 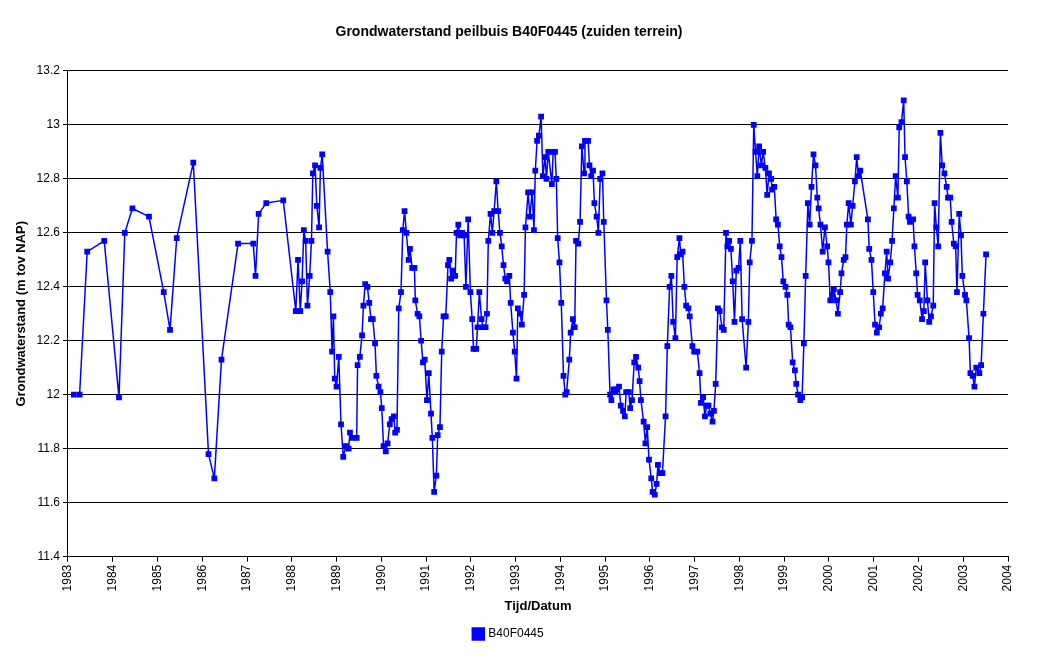 I want to click on y-tick-label: 12.6, so click(x=48, y=232).